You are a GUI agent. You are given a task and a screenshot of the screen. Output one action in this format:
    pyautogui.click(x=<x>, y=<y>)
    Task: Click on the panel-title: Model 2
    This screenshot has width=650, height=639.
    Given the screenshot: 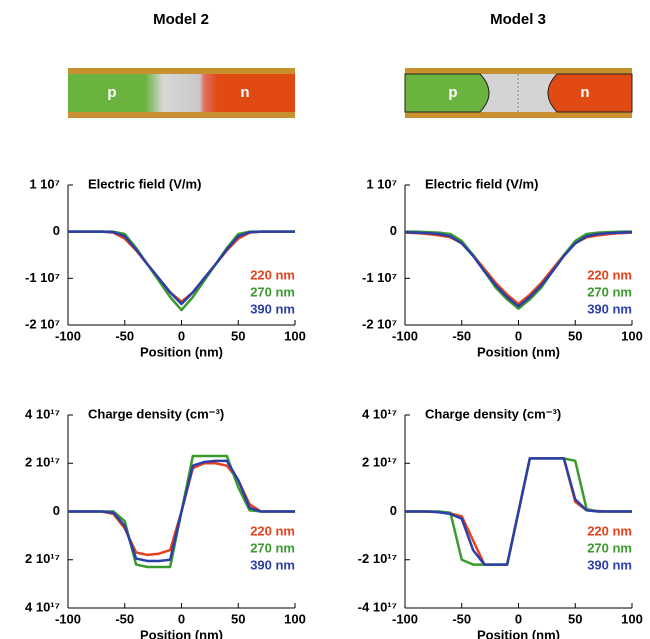 What is the action you would take?
    pyautogui.click(x=181, y=19)
    